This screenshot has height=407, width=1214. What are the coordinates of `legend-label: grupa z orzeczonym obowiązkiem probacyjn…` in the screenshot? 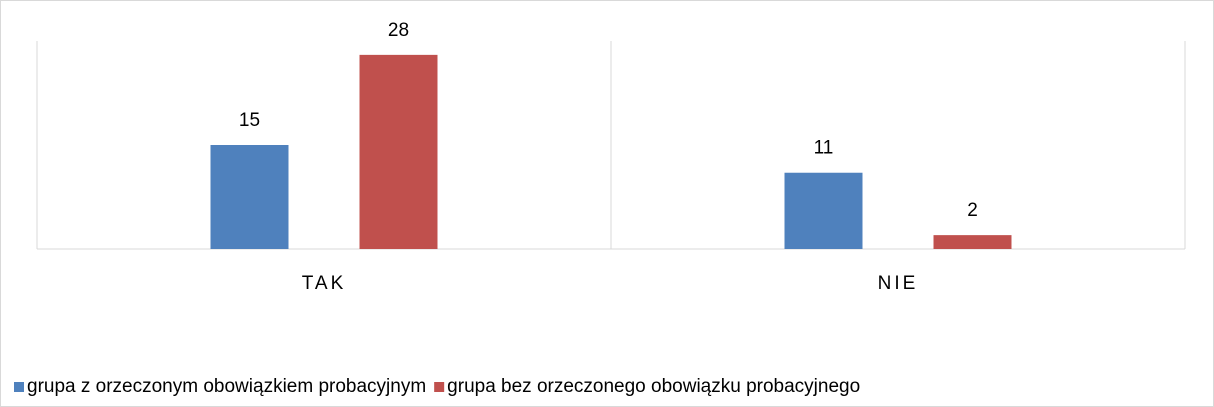 It's located at (226, 386).